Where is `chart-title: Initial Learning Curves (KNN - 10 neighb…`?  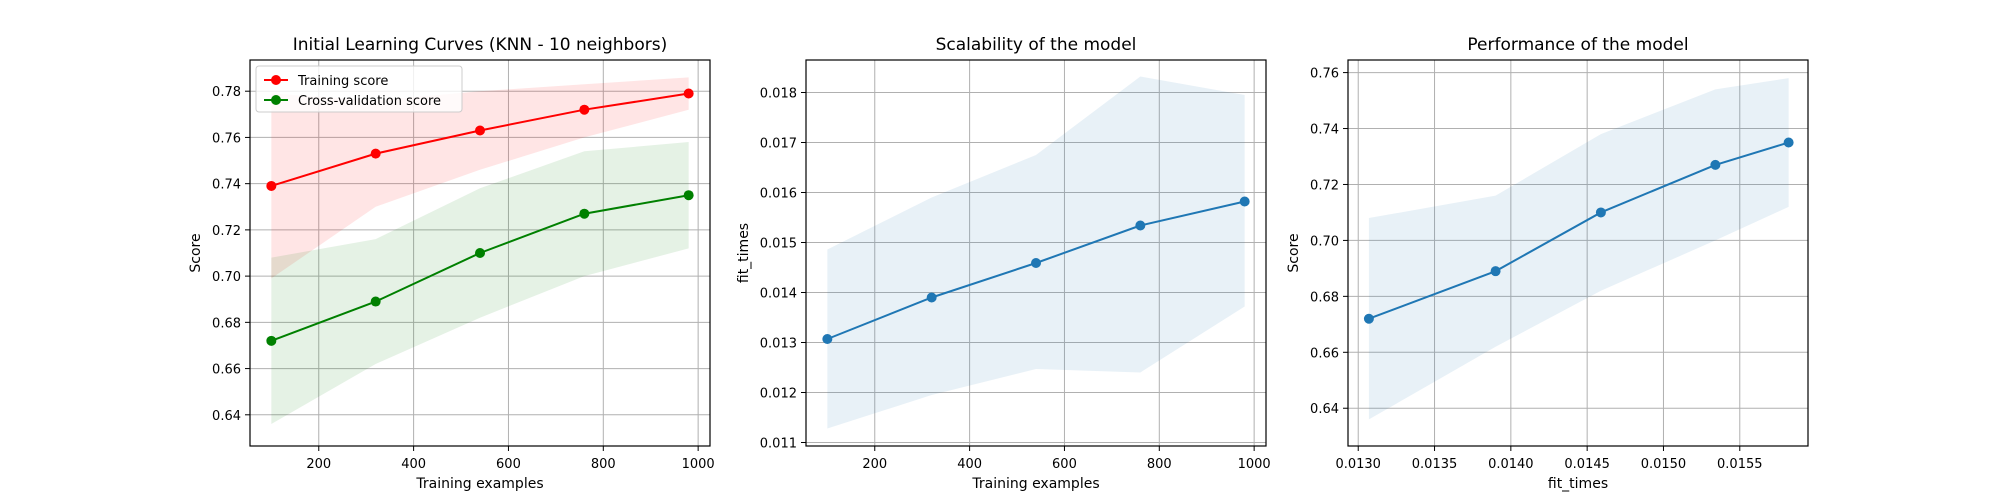
chart-title: Initial Learning Curves (KNN - 10 neighb… is located at coordinates (480, 45).